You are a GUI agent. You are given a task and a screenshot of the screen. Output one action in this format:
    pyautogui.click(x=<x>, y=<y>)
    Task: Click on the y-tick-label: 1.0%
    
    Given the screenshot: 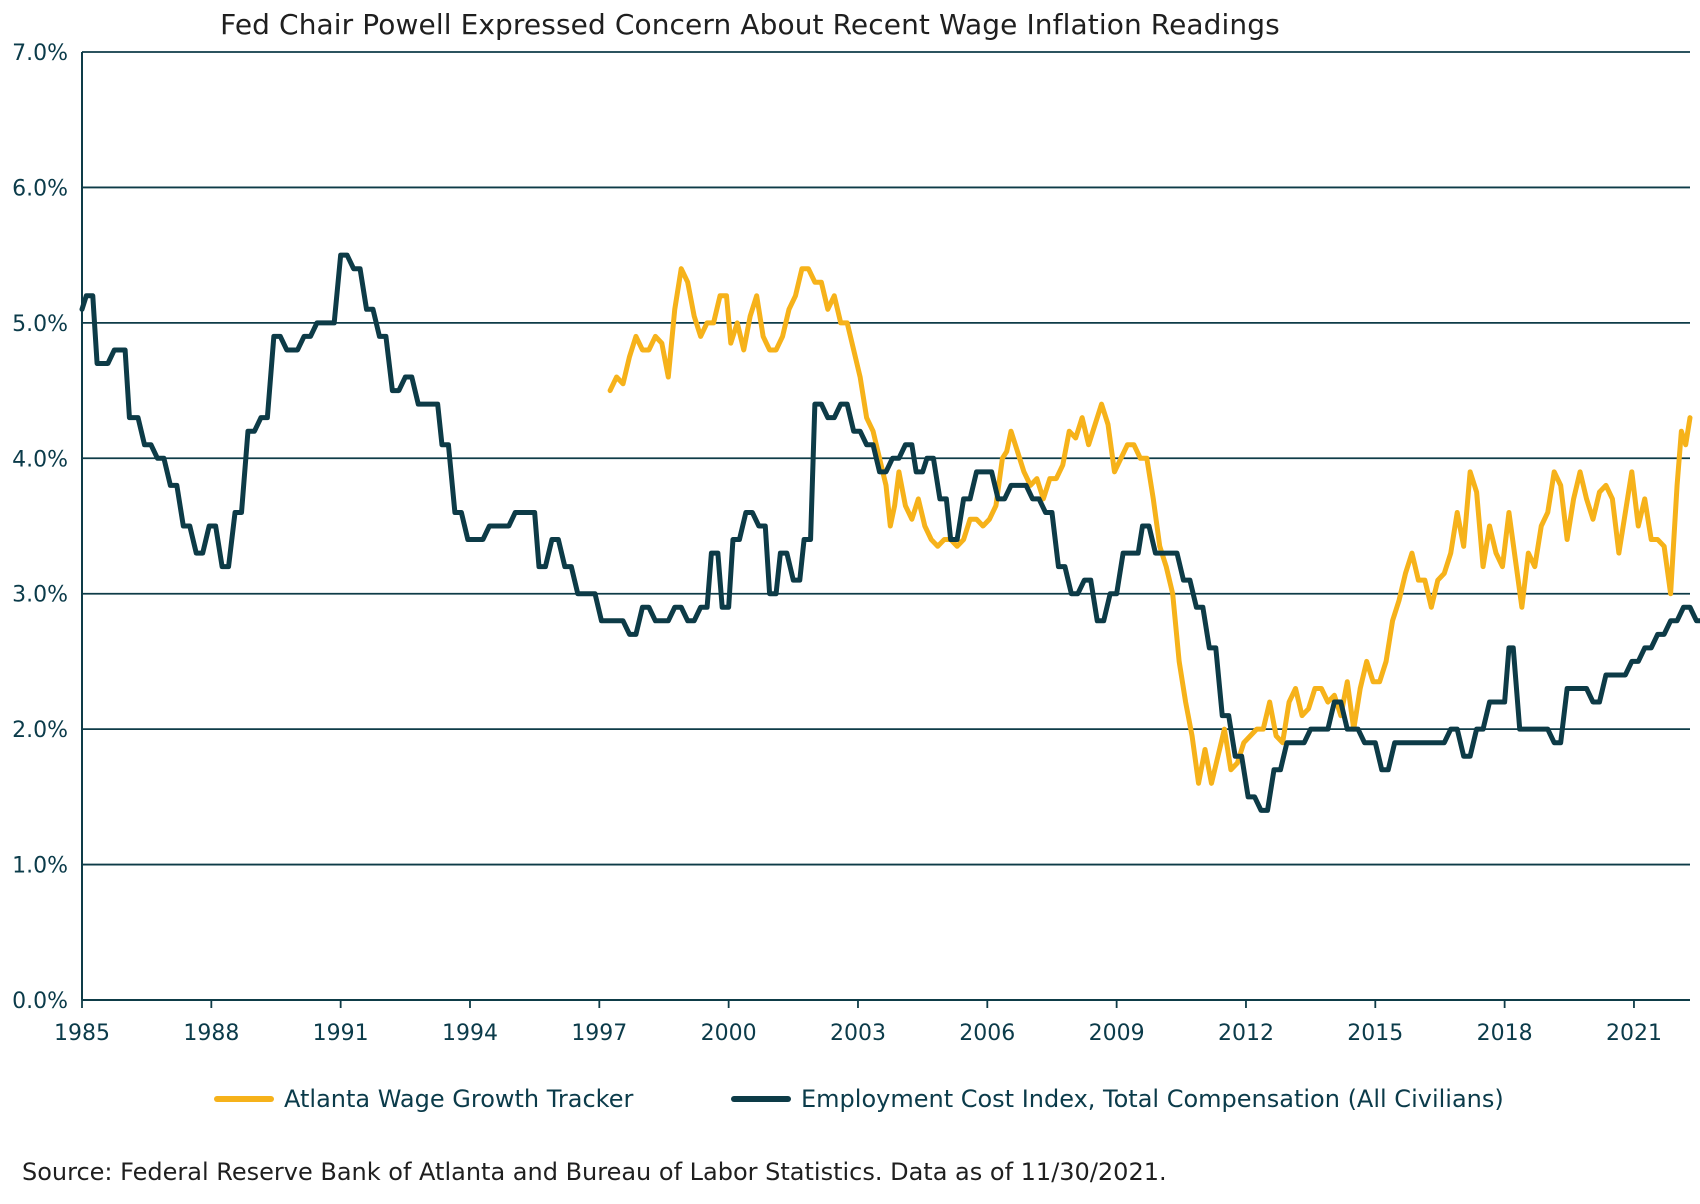 What is the action you would take?
    pyautogui.click(x=40, y=866)
    